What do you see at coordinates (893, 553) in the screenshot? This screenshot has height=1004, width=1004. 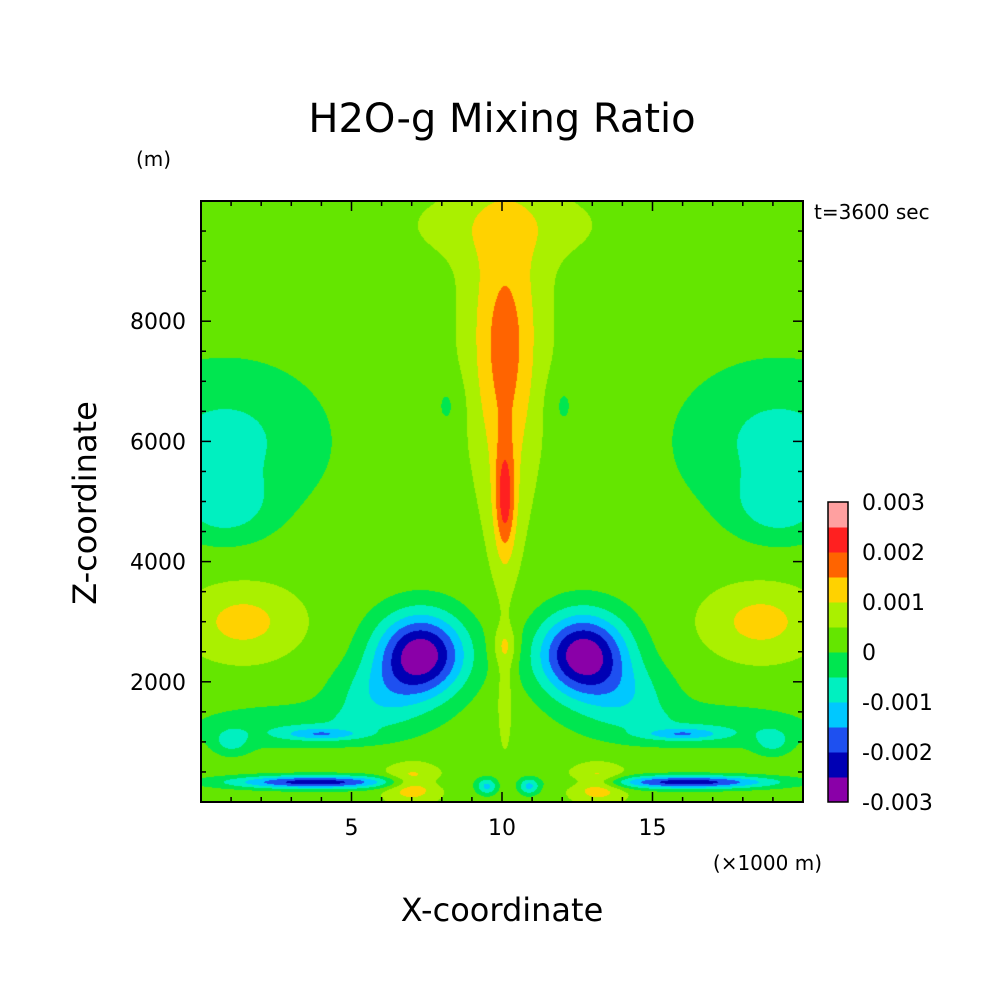 I see `colorbar-label: 0.002` at bounding box center [893, 553].